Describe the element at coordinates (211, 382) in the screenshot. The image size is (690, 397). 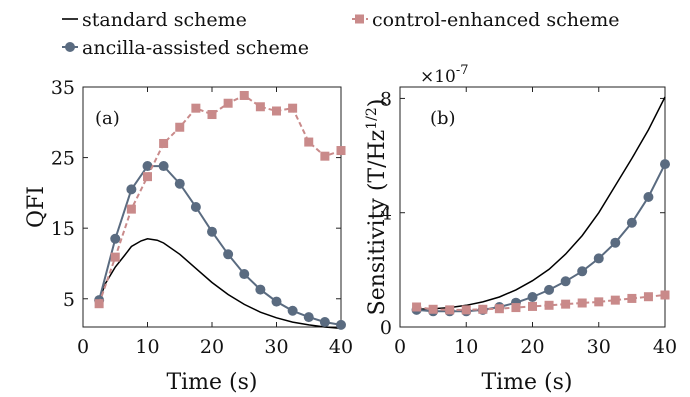
I see `panel-a-xlabel: Time (s)` at that location.